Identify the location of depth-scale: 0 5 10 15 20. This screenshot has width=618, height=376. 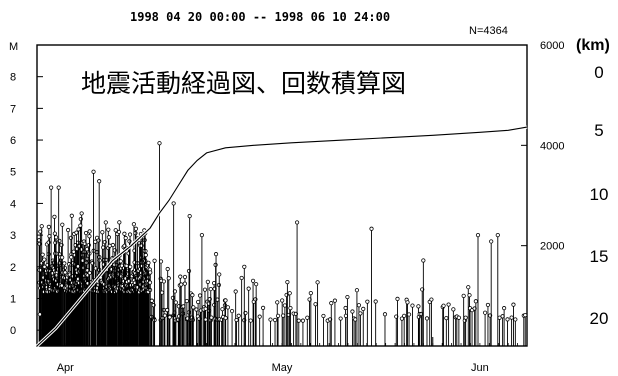
(599, 195).